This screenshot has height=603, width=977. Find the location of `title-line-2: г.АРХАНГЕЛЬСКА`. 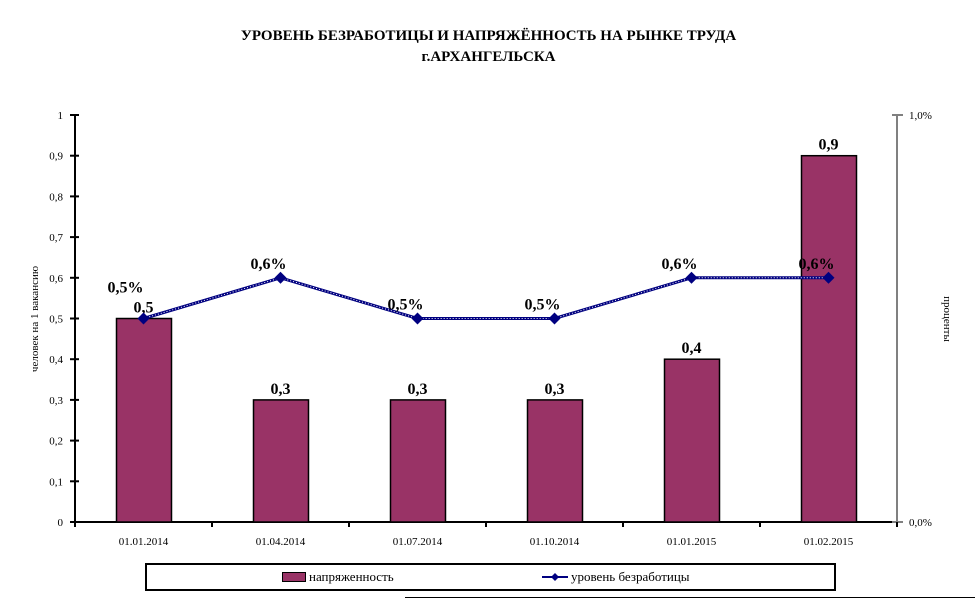

title-line-2: г.АРХАНГЕЛЬСКА is located at coordinates (488, 57).